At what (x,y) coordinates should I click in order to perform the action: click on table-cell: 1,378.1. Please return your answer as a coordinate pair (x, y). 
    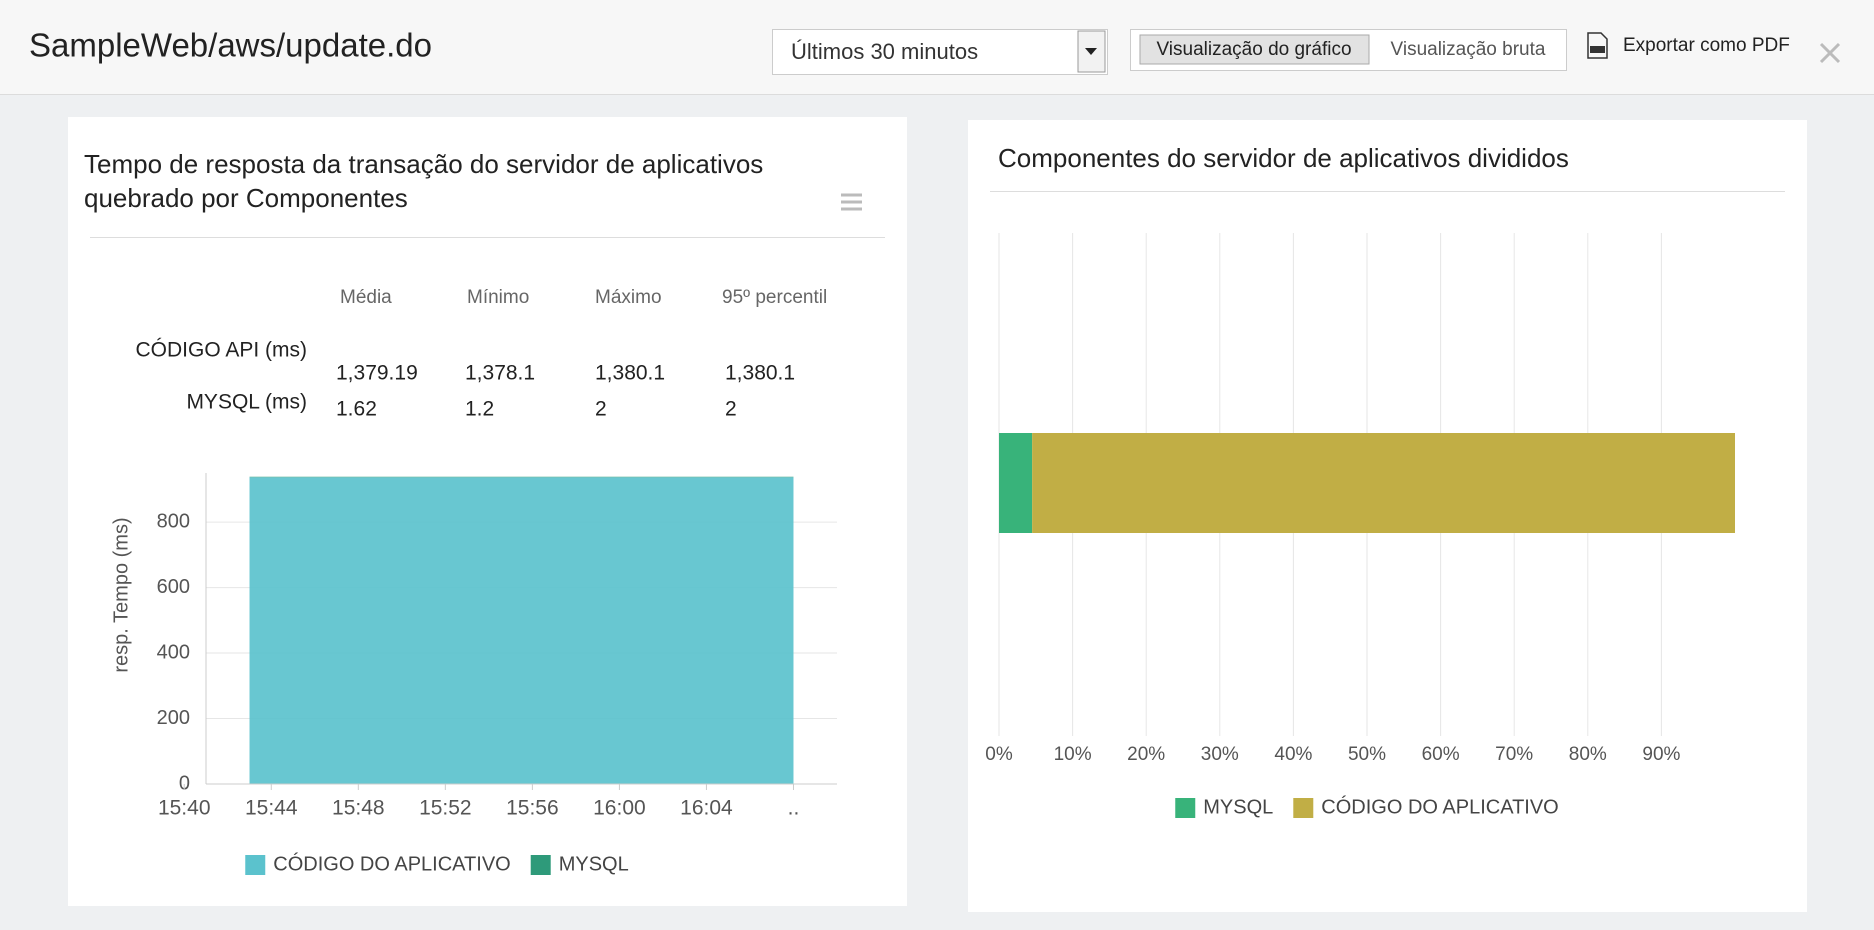
    Looking at the image, I should click on (500, 373).